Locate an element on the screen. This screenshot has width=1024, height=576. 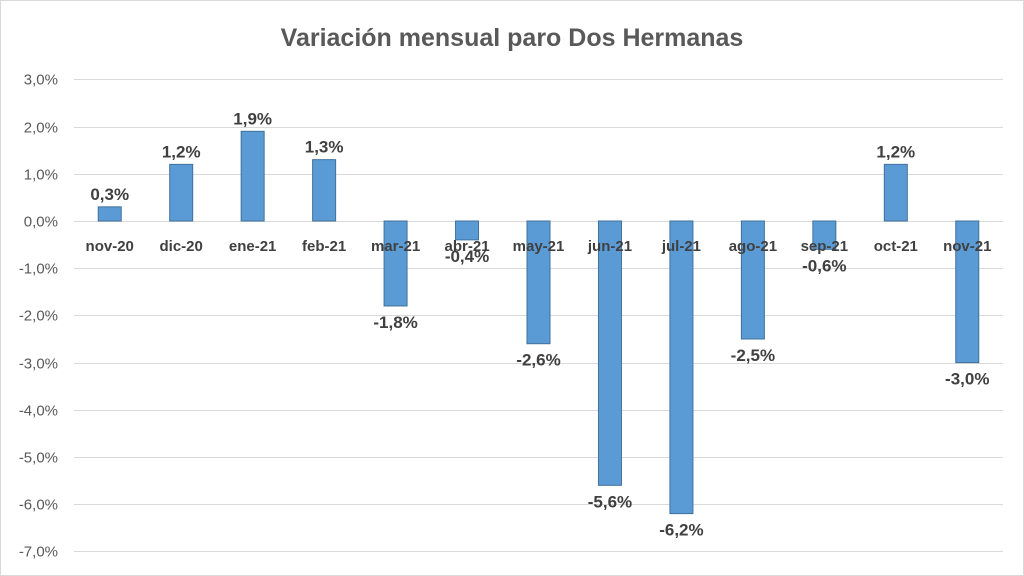
x-tick-label: jun-21 is located at coordinates (609, 246).